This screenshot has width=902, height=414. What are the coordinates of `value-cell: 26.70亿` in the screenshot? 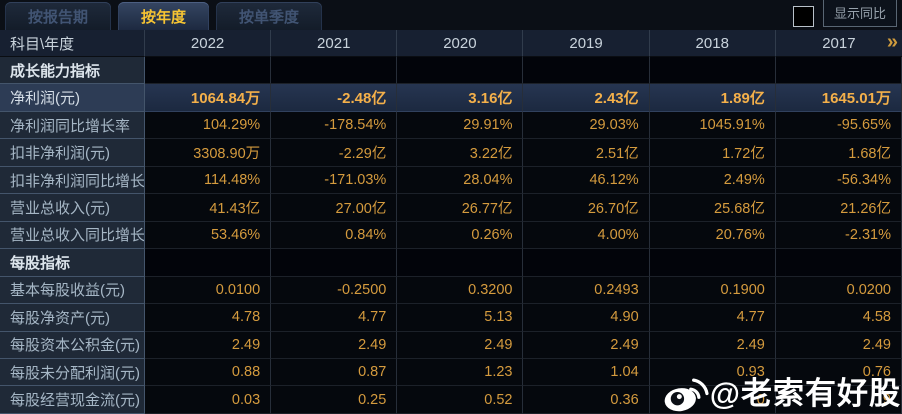 It's located at (586, 208).